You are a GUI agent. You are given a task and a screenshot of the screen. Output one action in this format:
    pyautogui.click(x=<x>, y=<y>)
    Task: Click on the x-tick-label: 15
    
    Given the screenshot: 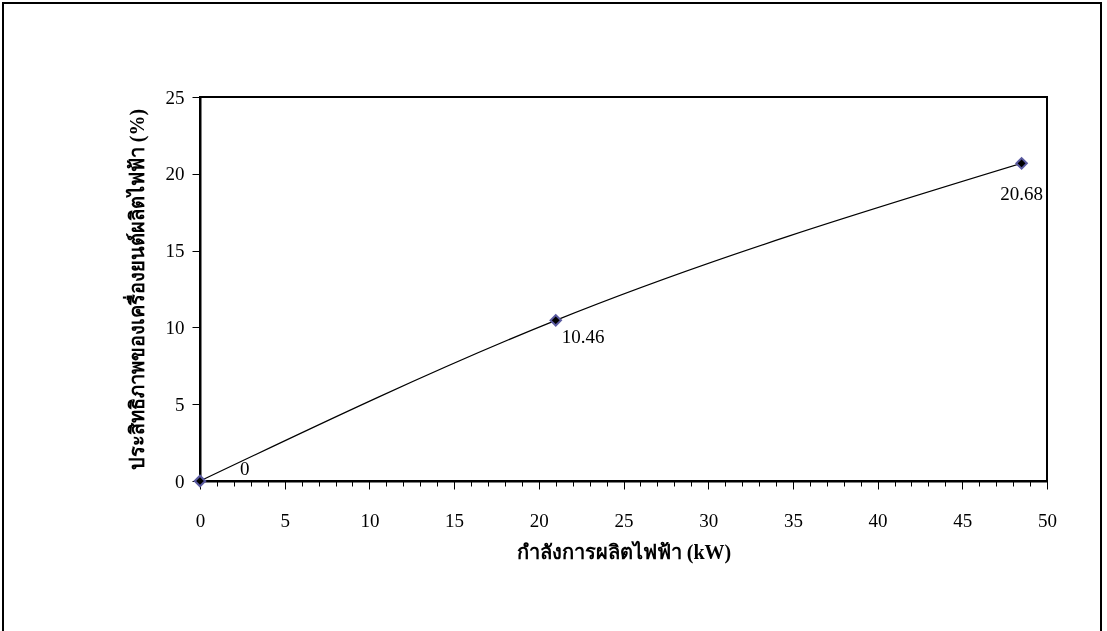 What is the action you would take?
    pyautogui.click(x=455, y=520)
    